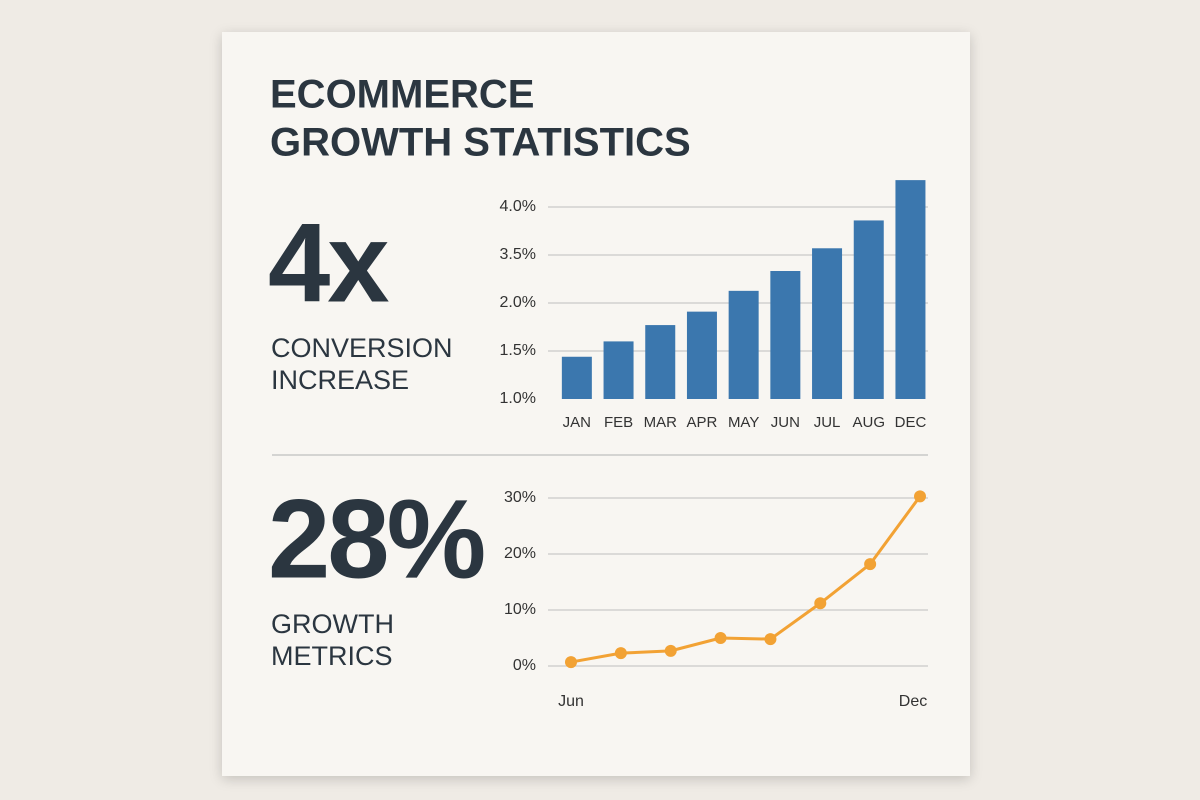 This screenshot has height=800, width=1200. What do you see at coordinates (518, 398) in the screenshot?
I see `y-tick-label: 1.0%` at bounding box center [518, 398].